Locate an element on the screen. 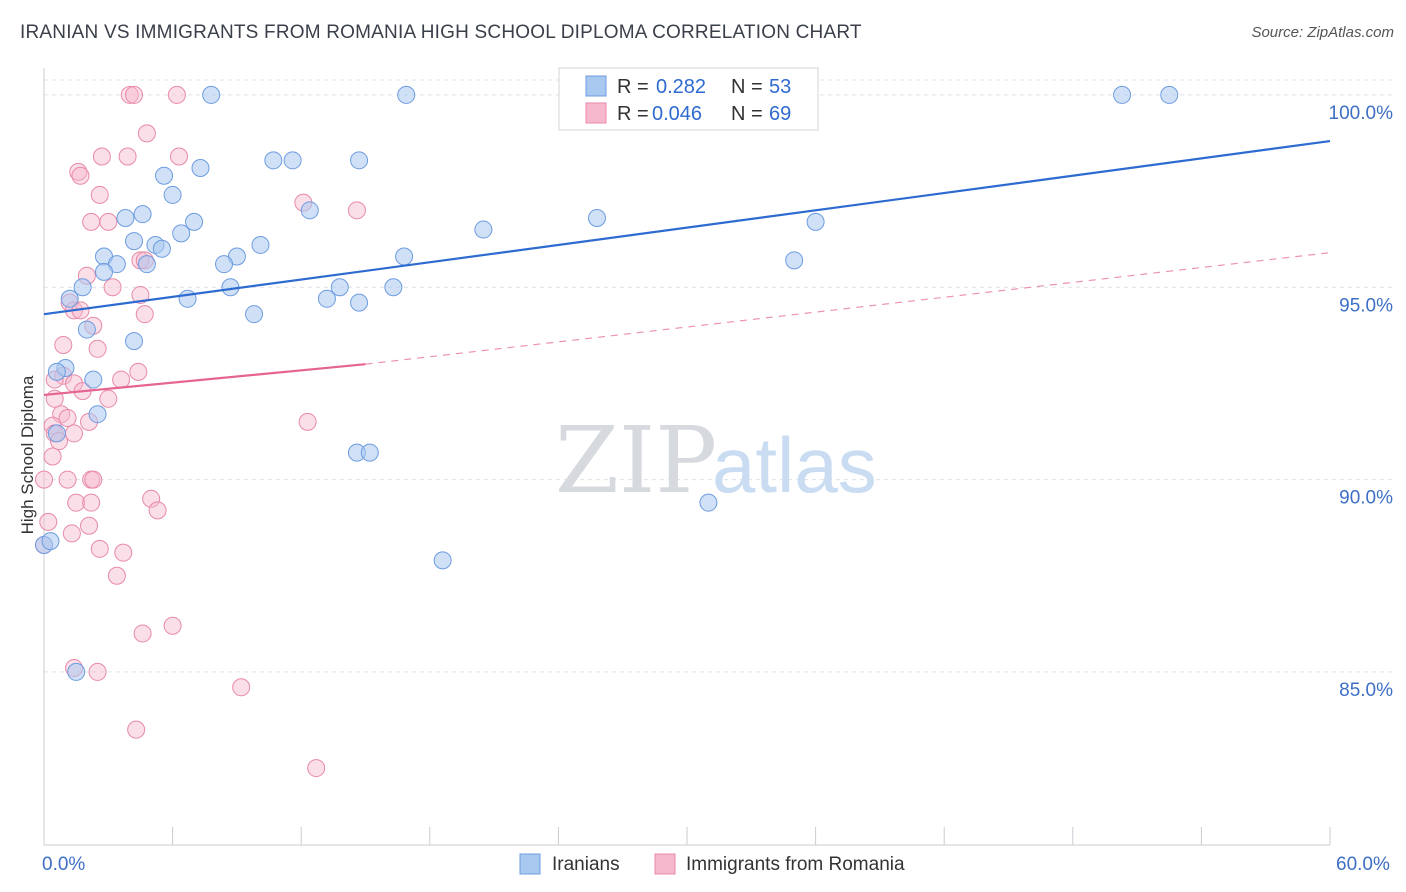 This screenshot has height=892, width=1406. watermark-zip: ZIP is located at coordinates (636, 460).